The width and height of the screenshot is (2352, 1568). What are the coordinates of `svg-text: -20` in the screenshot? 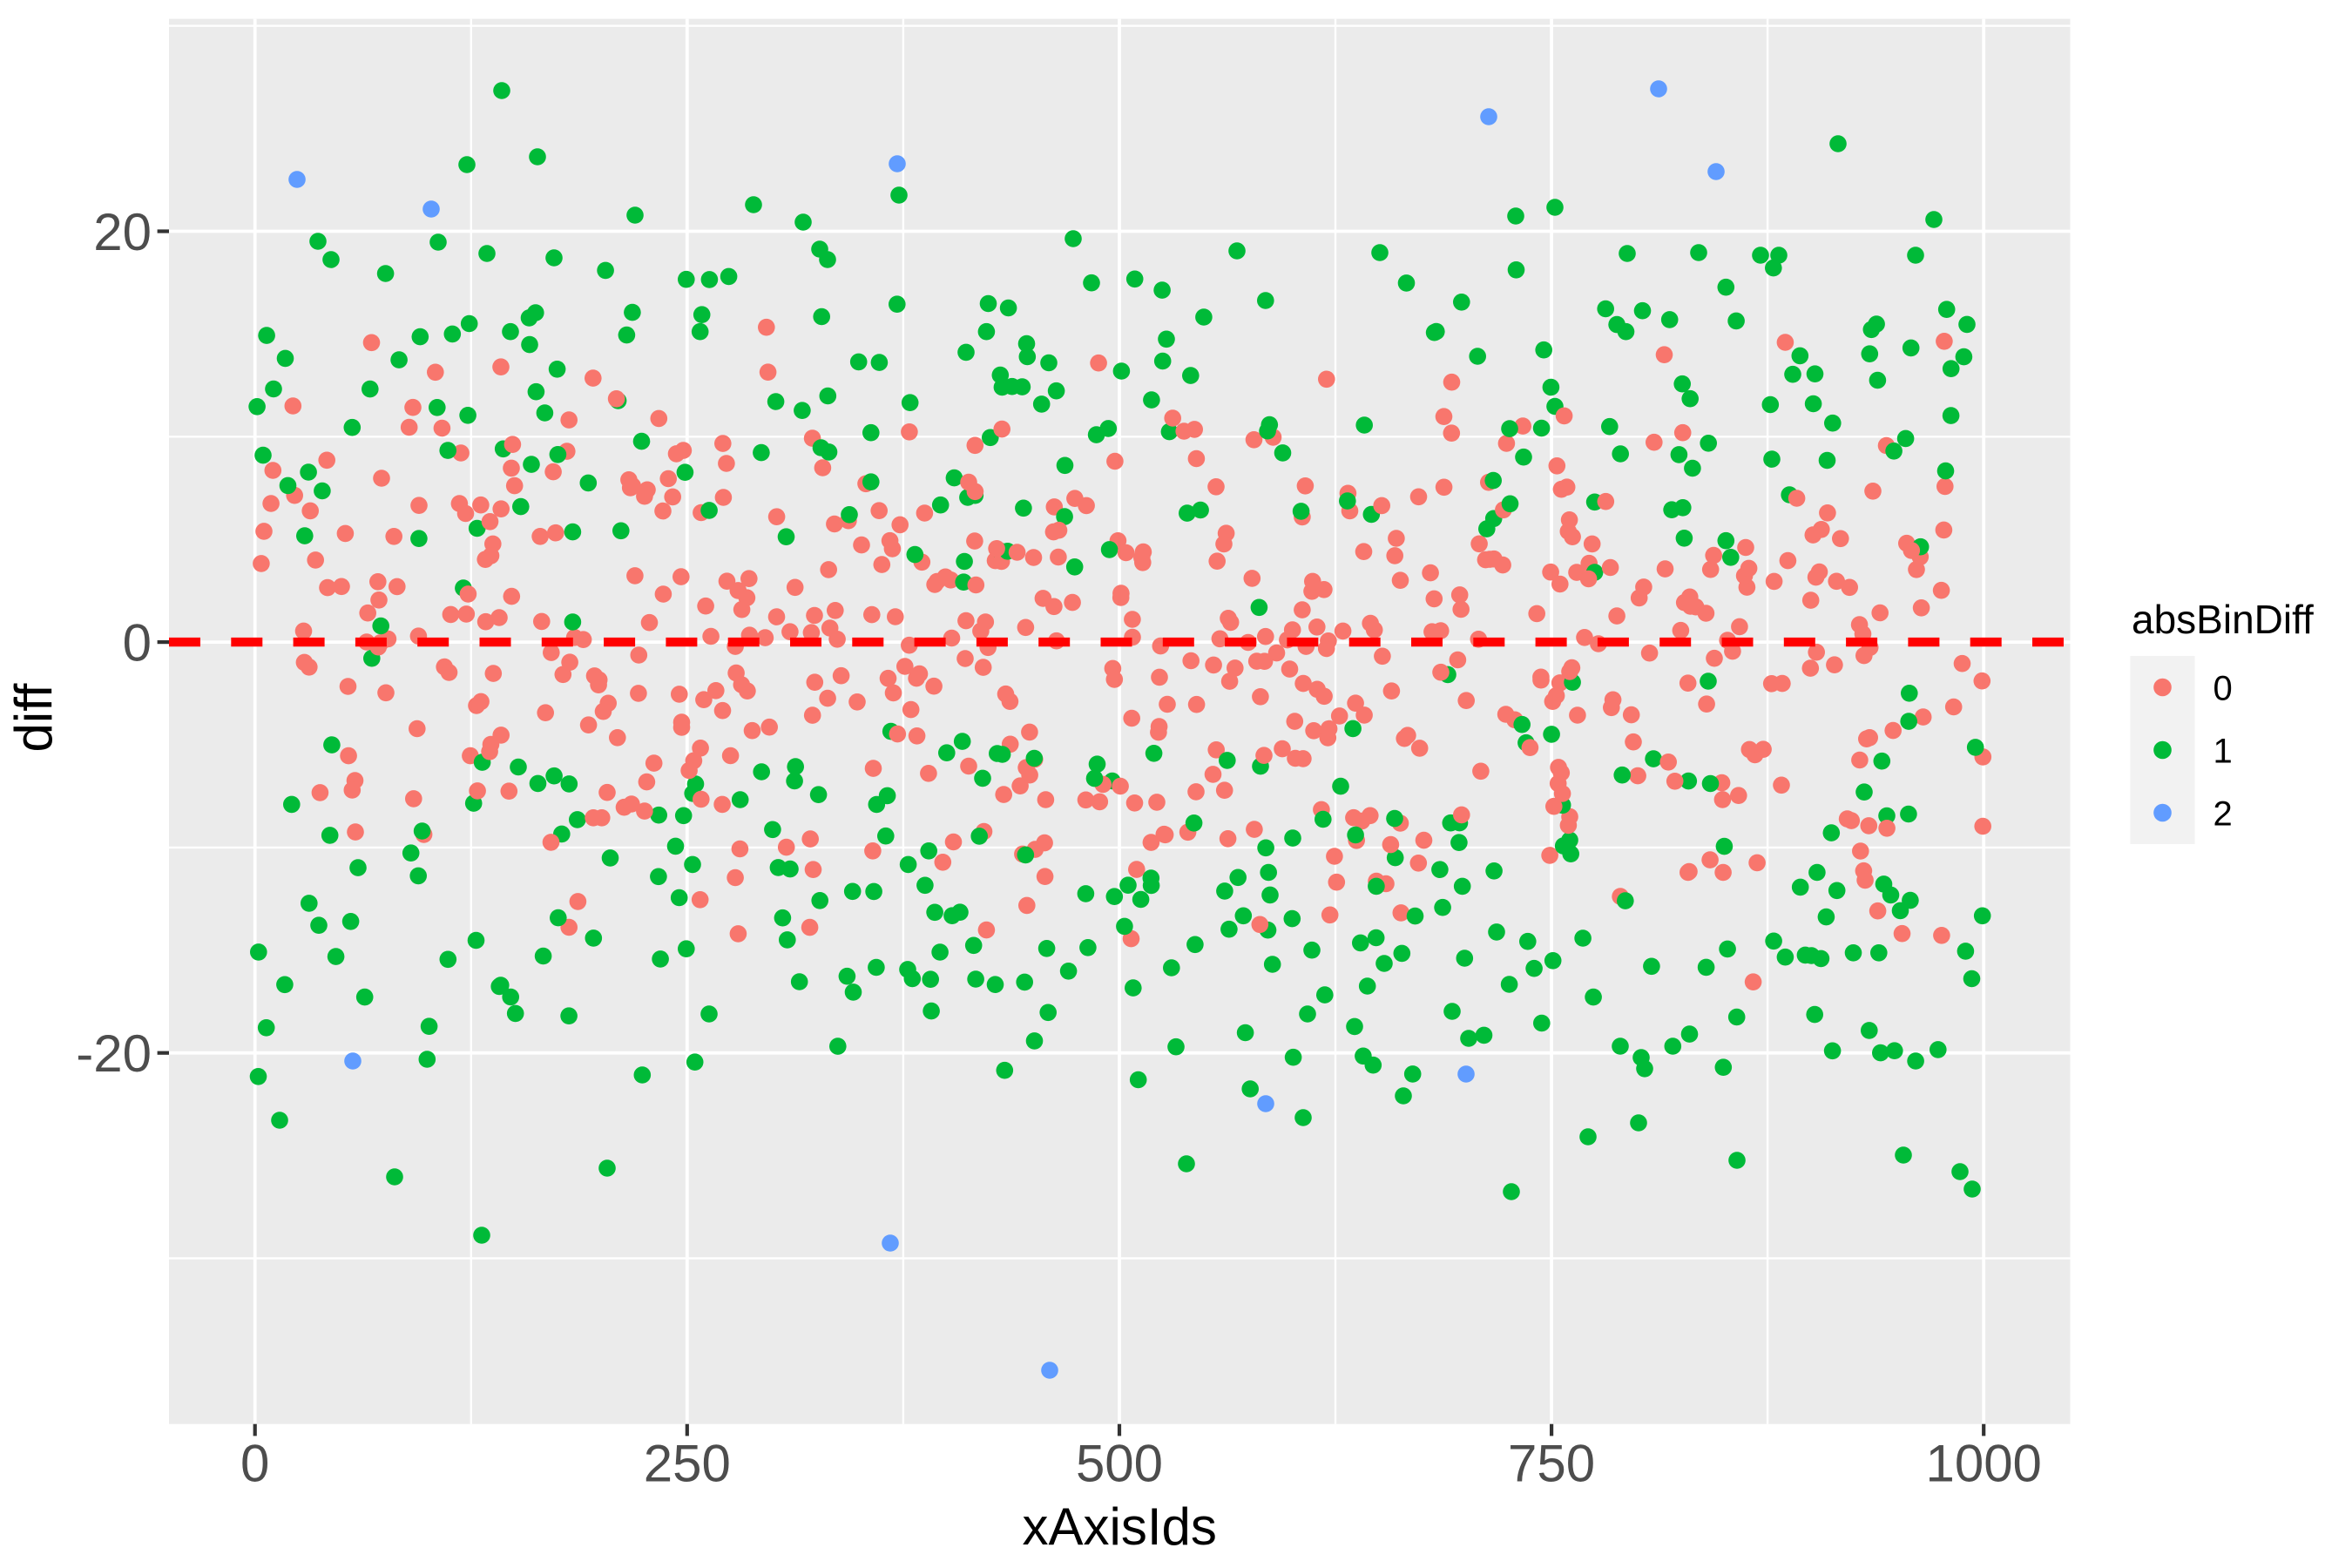 It's located at (114, 1054).